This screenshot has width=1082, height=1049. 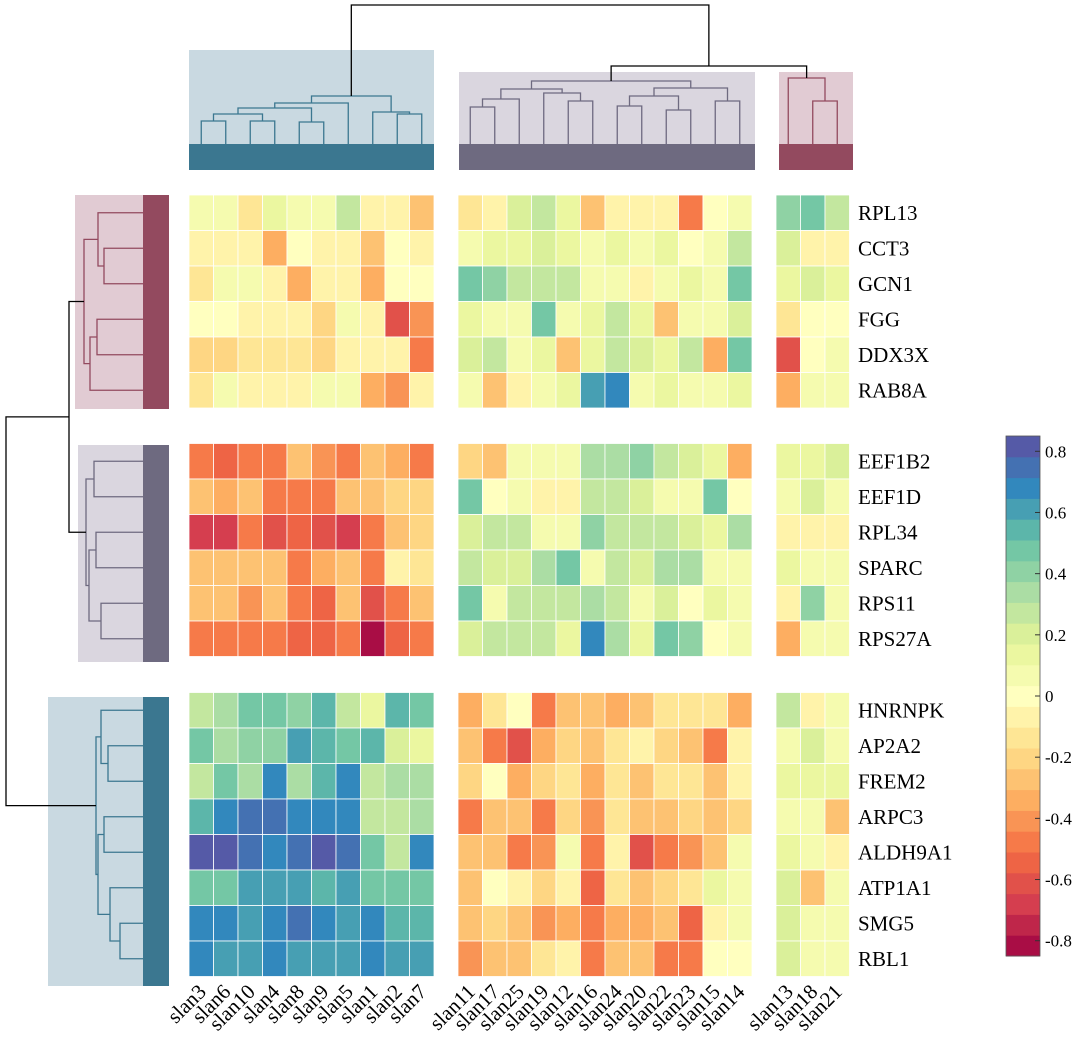 I want to click on cell-EEF1B2-slan12, so click(x=568, y=461).